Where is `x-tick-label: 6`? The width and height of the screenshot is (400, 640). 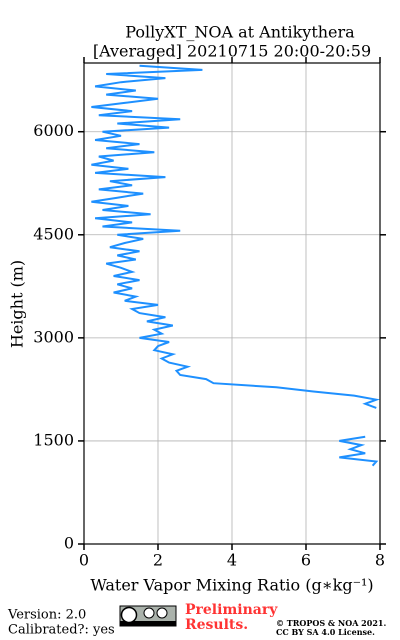
x-tick-label: 6 is located at coordinates (306, 560).